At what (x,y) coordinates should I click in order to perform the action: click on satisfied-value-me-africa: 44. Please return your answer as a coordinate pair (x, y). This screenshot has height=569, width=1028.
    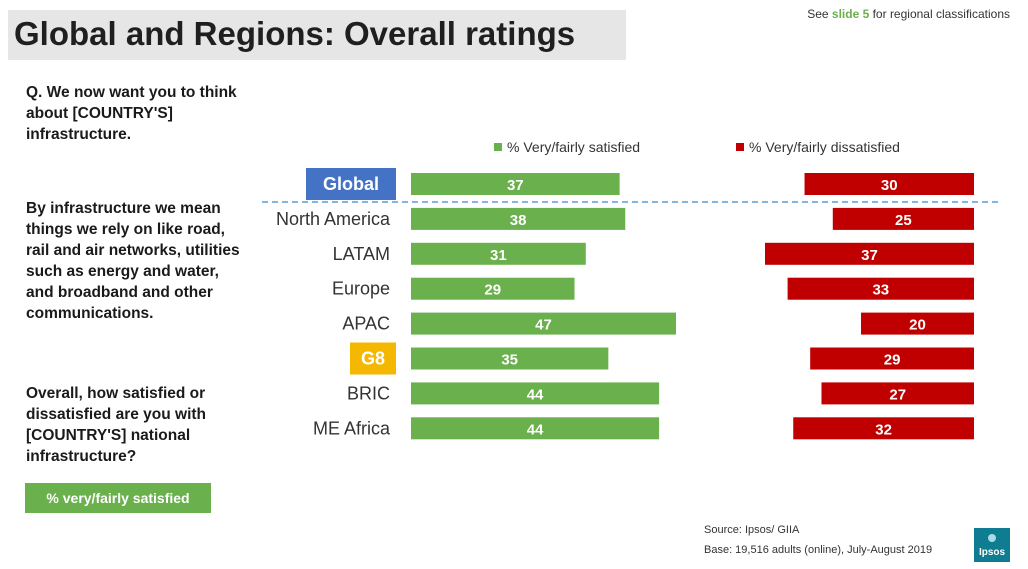
    Looking at the image, I should click on (535, 429).